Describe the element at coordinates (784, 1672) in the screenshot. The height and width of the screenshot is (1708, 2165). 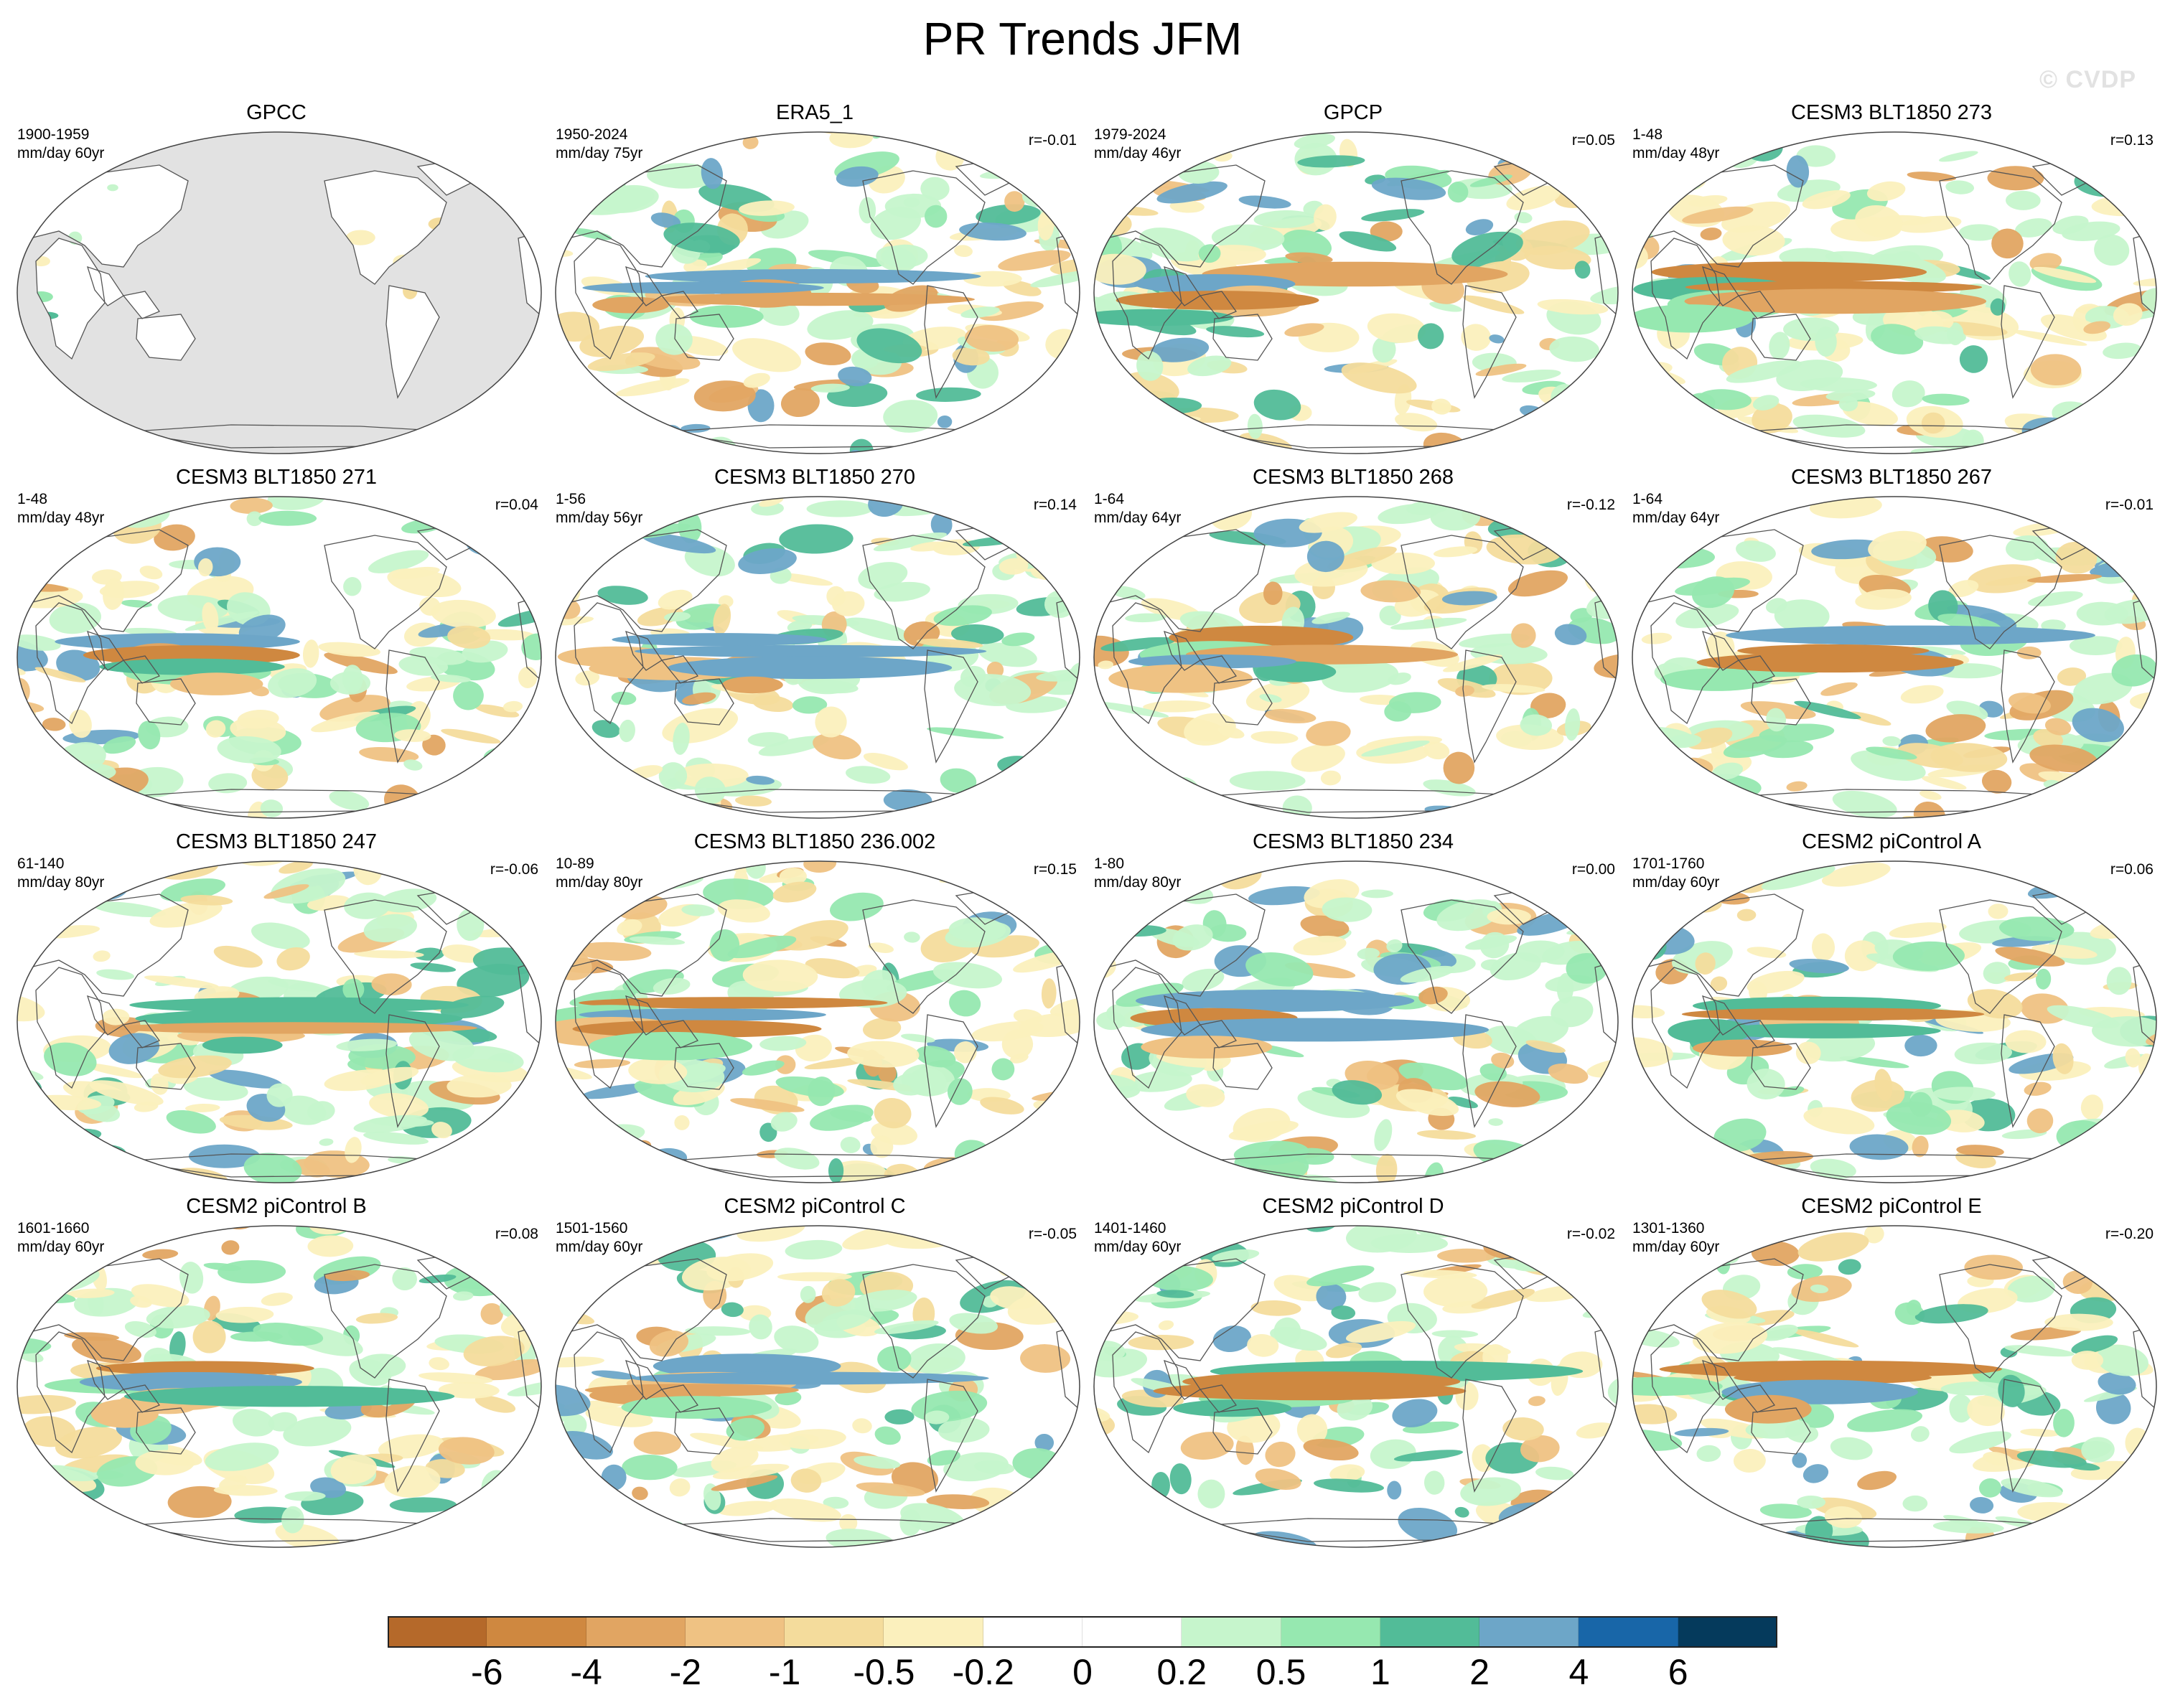
I see `colorbar-tick: -1` at that location.